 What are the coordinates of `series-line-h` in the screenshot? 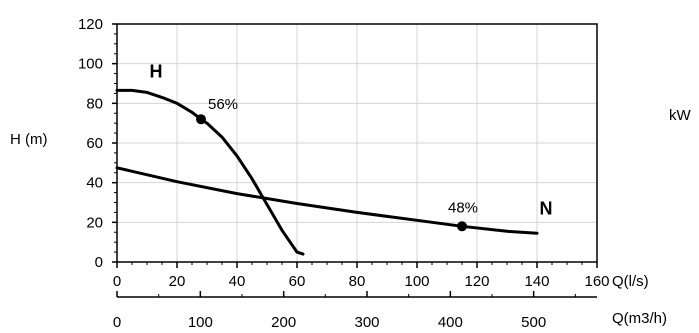 It's located at (210, 172).